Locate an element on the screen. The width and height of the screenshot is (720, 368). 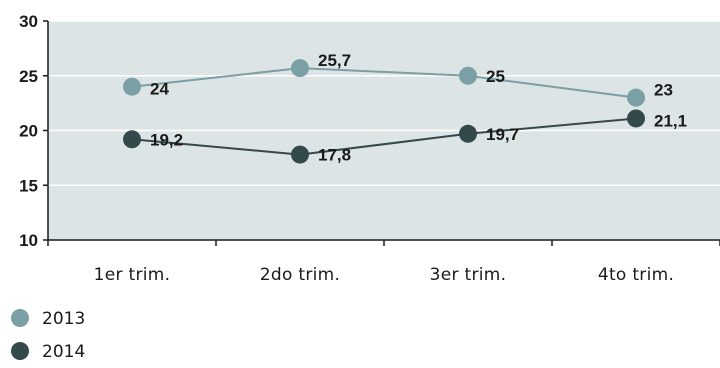
series-line-2013 is located at coordinates (384, 83).